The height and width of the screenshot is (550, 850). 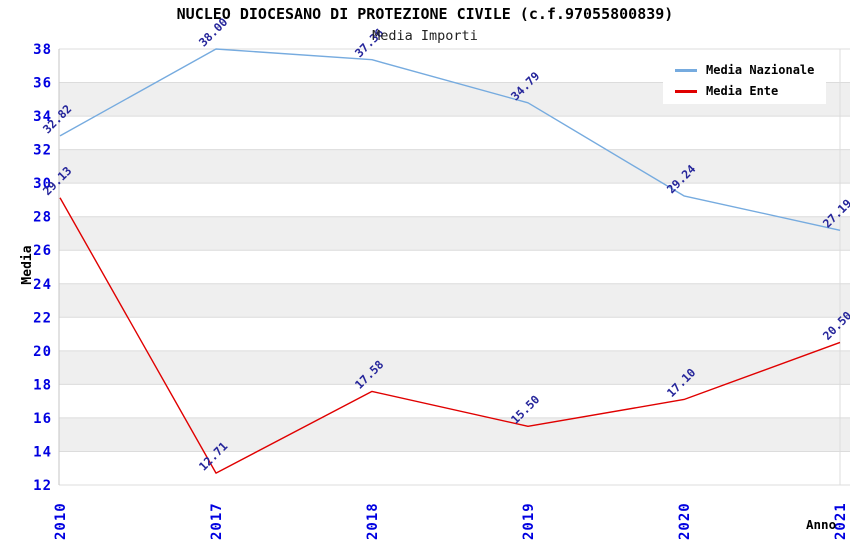 What do you see at coordinates (42, 419) in the screenshot?
I see `y-tick-label: 16` at bounding box center [42, 419].